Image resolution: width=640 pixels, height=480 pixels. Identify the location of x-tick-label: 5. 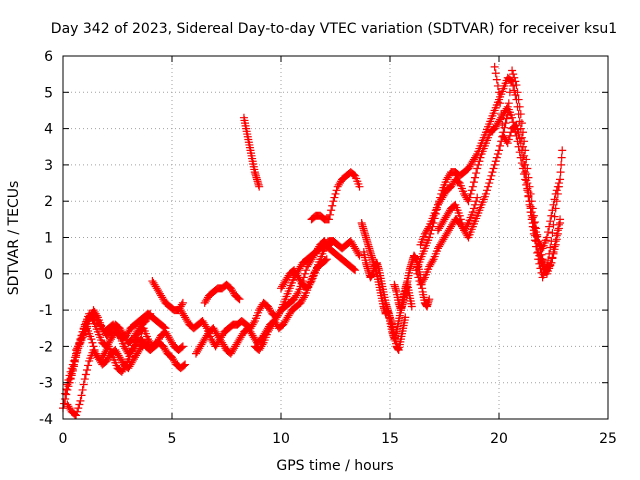
(172, 439).